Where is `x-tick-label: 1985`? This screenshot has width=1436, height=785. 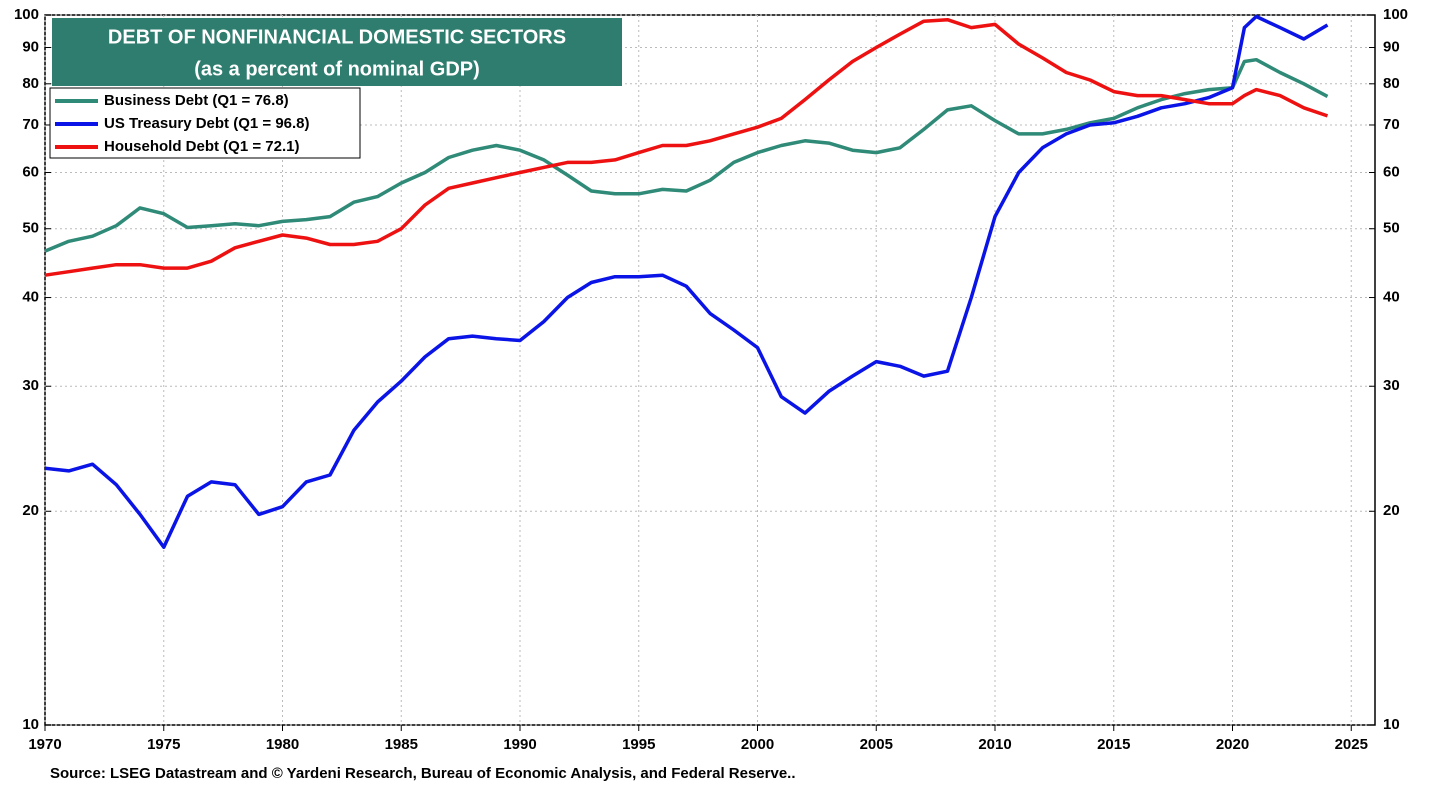
x-tick-label: 1985 is located at coordinates (401, 744).